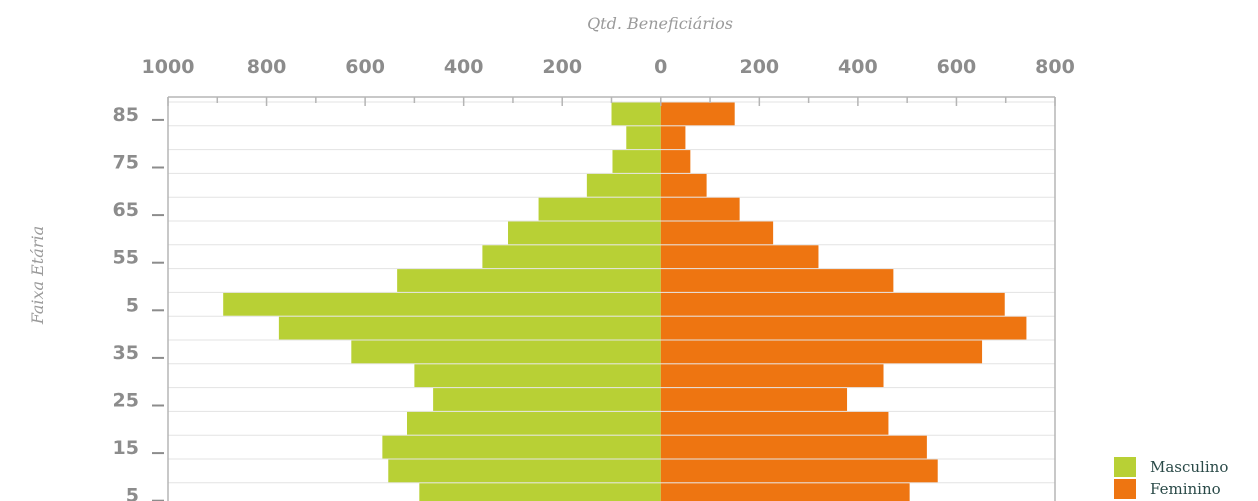  Describe the element at coordinates (126, 115) in the screenshot. I see `y-tick-label: 85` at that location.